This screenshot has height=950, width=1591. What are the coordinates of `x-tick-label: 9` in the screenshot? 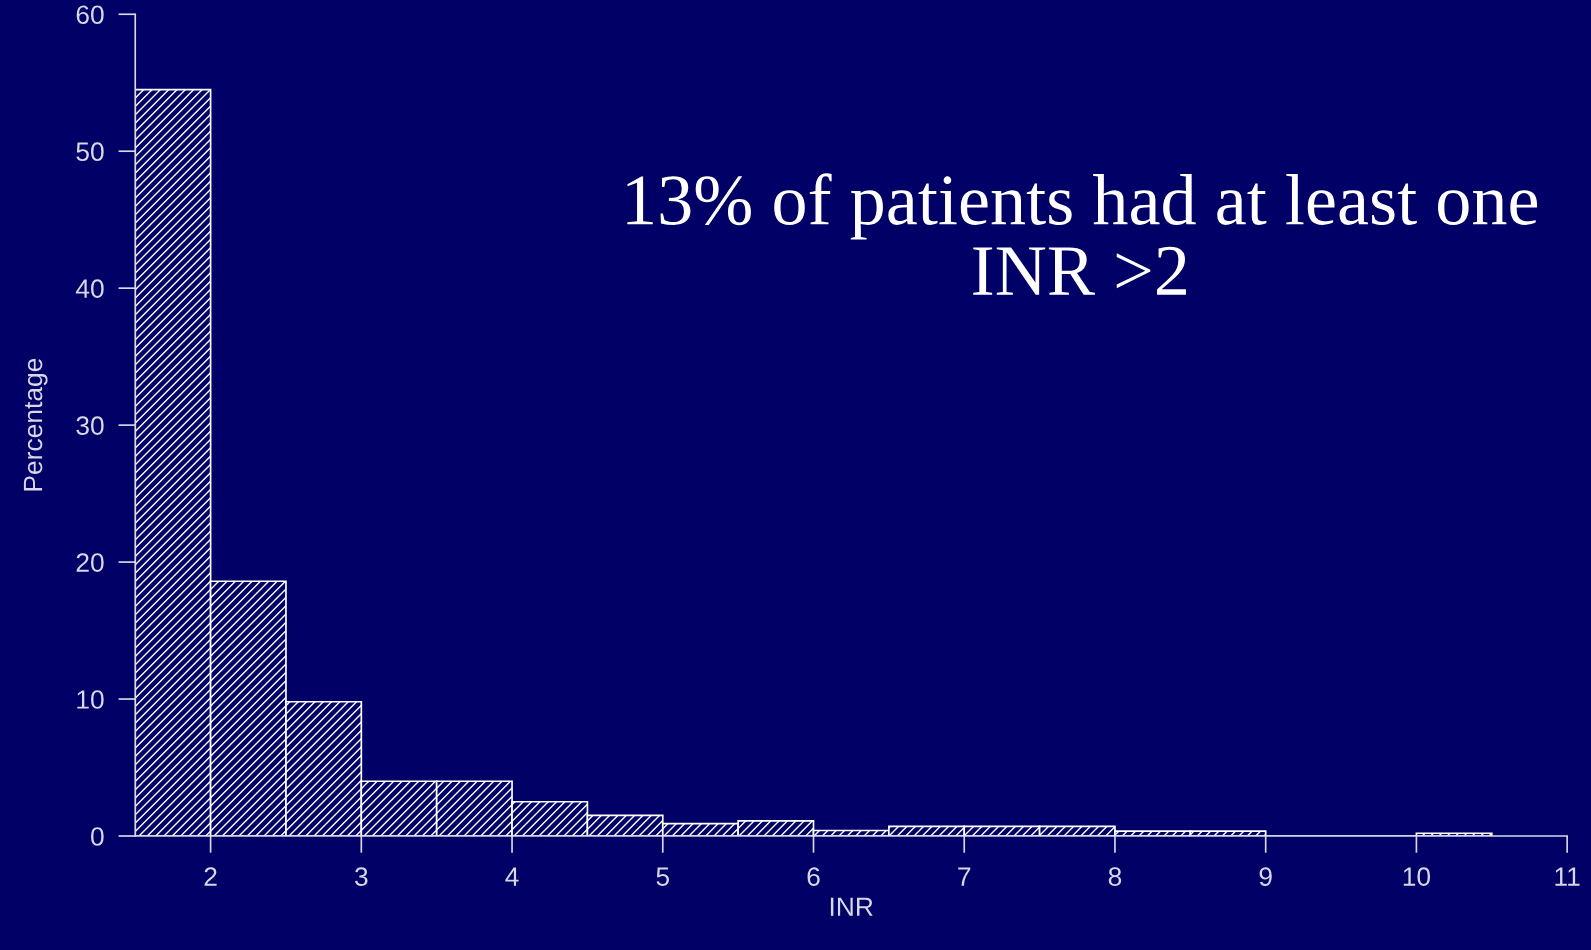 It's located at (1265, 876).